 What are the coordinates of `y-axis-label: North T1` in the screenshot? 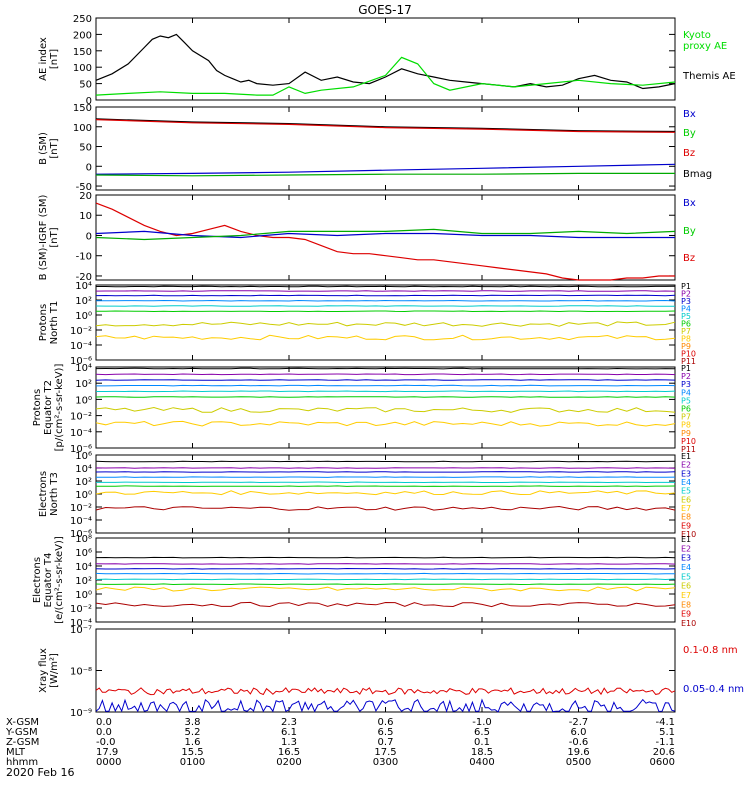 It's located at (54, 323).